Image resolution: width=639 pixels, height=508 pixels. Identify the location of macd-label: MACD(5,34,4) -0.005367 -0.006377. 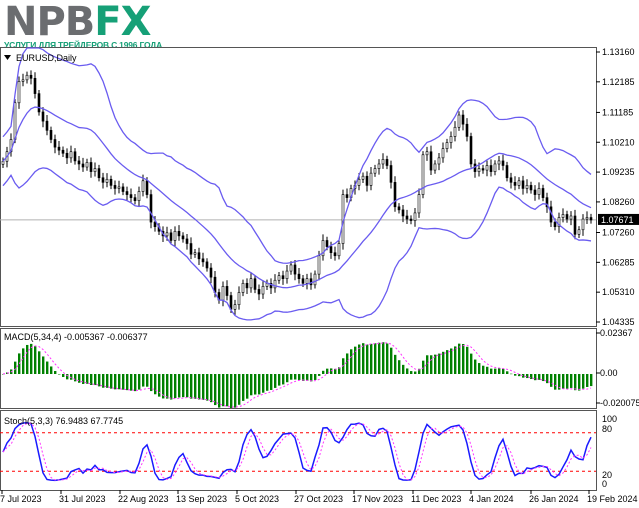
(76, 337).